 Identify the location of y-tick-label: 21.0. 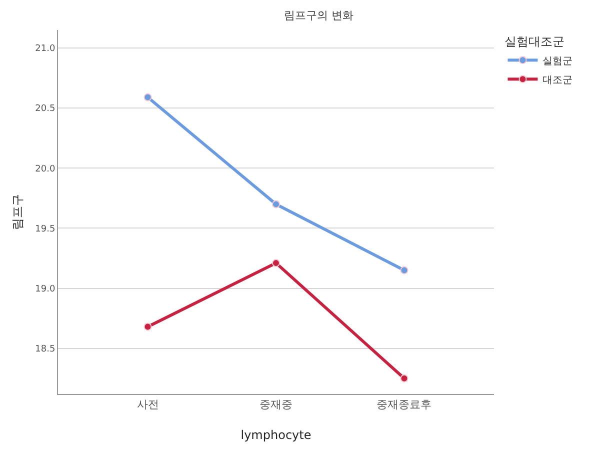
(45, 49).